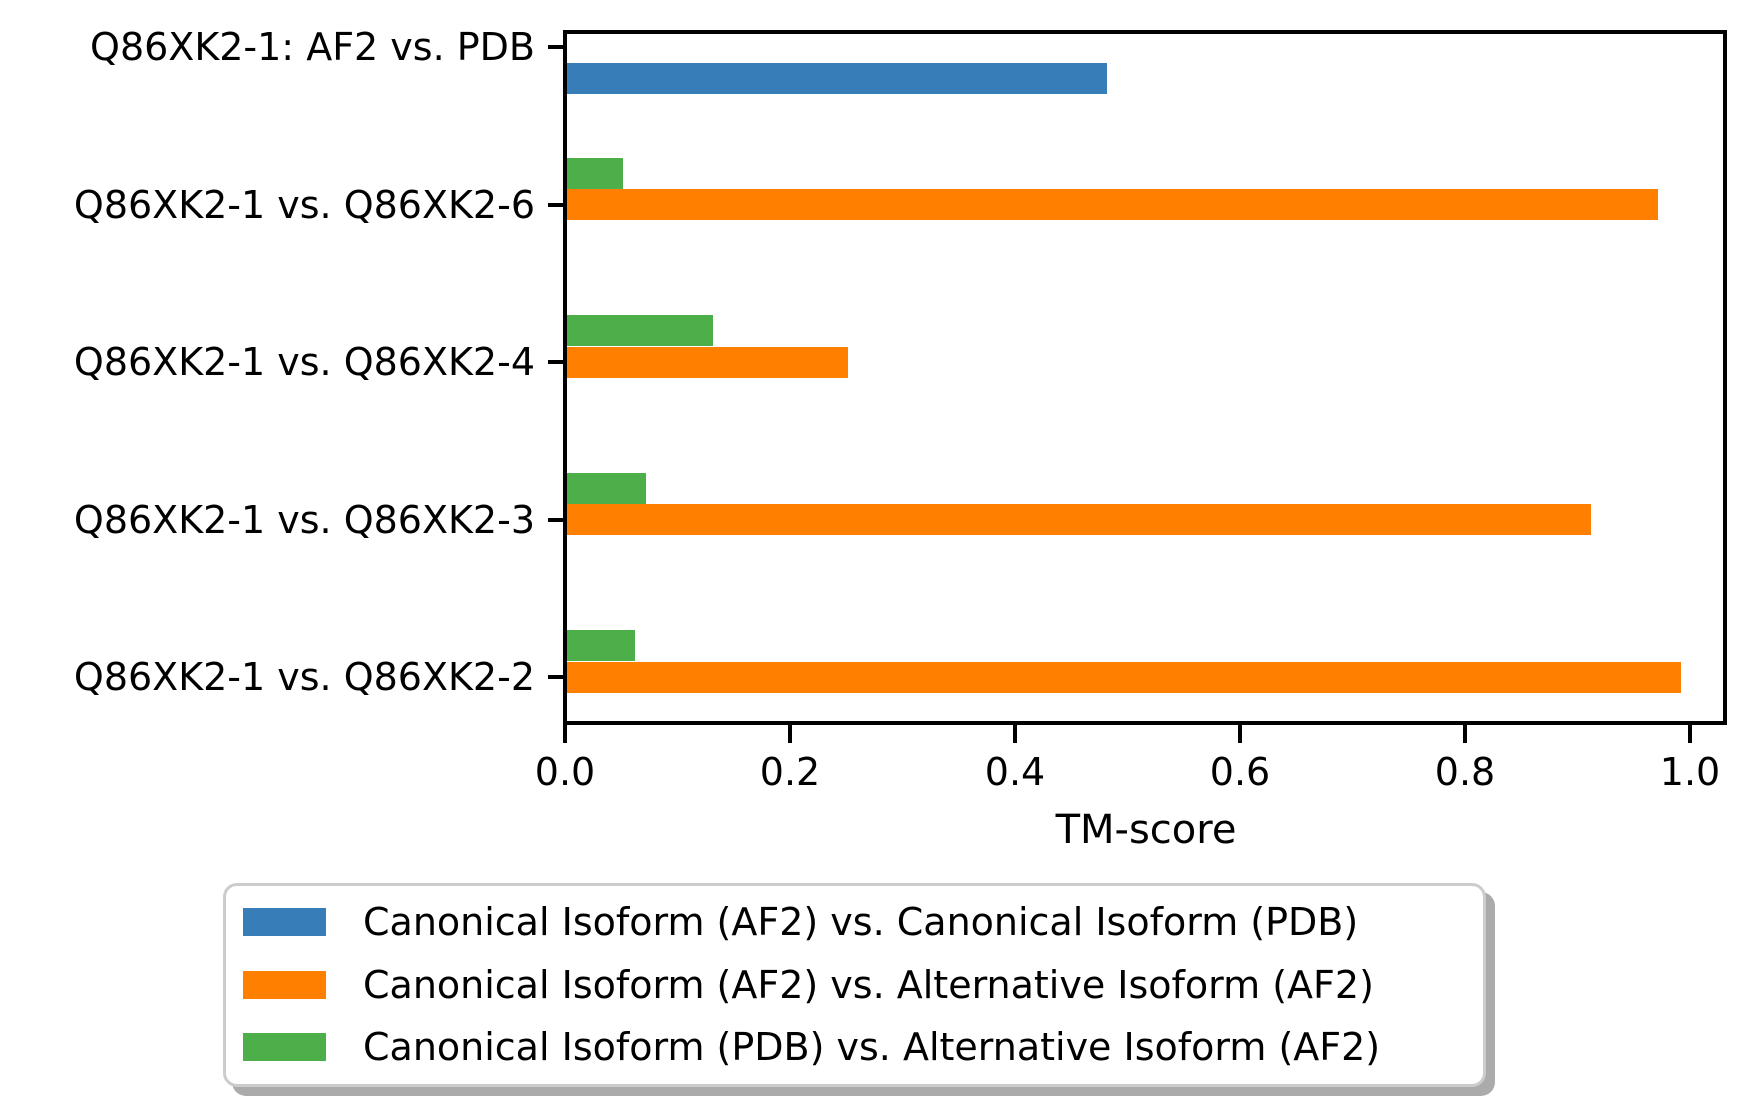  Describe the element at coordinates (304, 677) in the screenshot. I see `y-tick-label: Q86XK2-1 vs. Q86XK2-2` at that location.